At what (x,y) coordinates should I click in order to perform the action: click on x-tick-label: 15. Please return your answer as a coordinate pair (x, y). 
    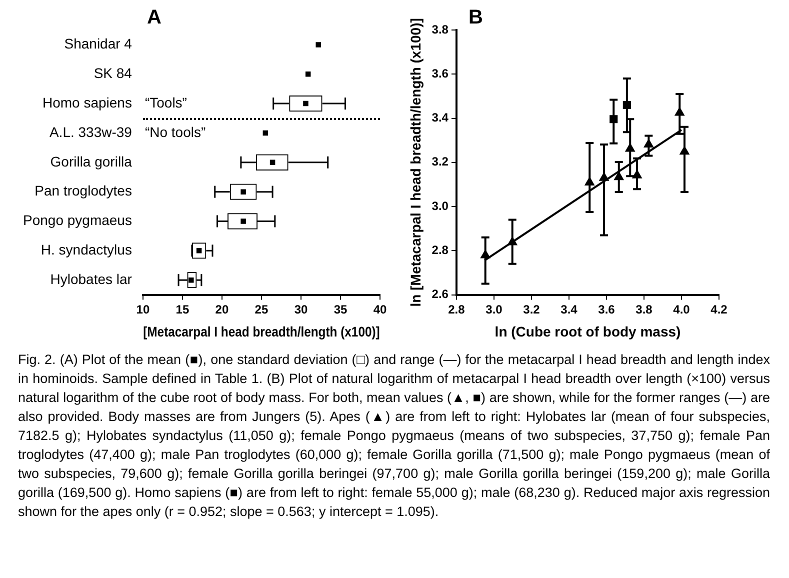
    Looking at the image, I should click on (183, 309).